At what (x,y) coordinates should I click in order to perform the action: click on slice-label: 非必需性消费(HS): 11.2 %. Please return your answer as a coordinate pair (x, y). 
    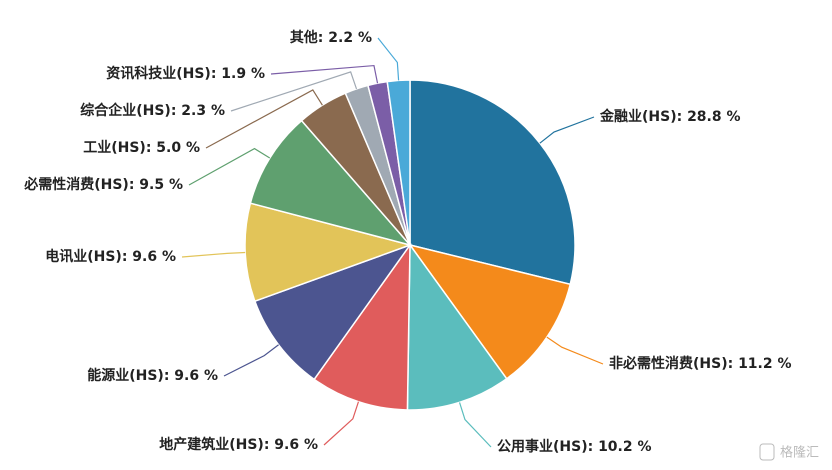
    Looking at the image, I should click on (700, 363).